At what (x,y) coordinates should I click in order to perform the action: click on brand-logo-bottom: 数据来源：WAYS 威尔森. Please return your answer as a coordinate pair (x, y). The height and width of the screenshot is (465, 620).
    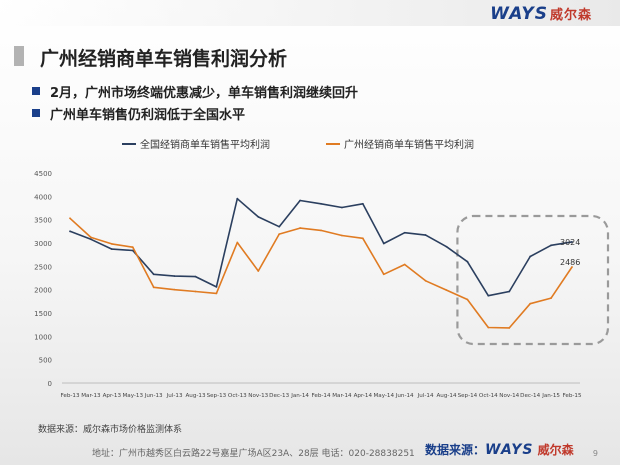
    Looking at the image, I should click on (499, 449).